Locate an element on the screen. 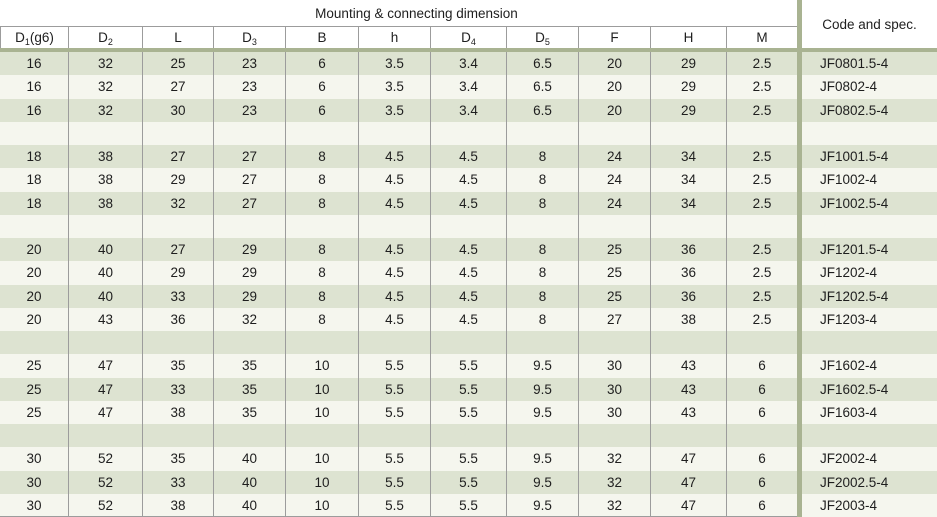 The width and height of the screenshot is (937, 517). code-cell: JF1202.5-4 is located at coordinates (869, 296).